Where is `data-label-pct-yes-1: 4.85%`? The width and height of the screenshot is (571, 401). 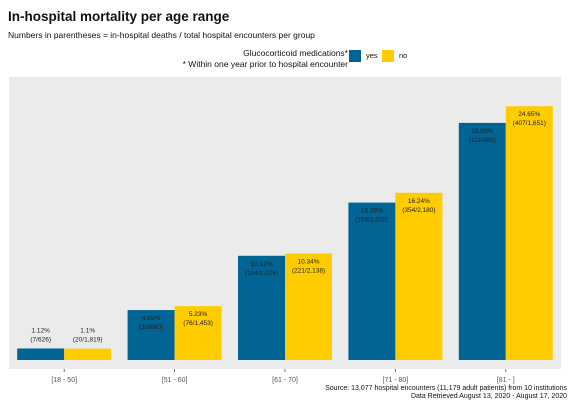 data-label-pct-yes-1: 4.85% is located at coordinates (151, 318).